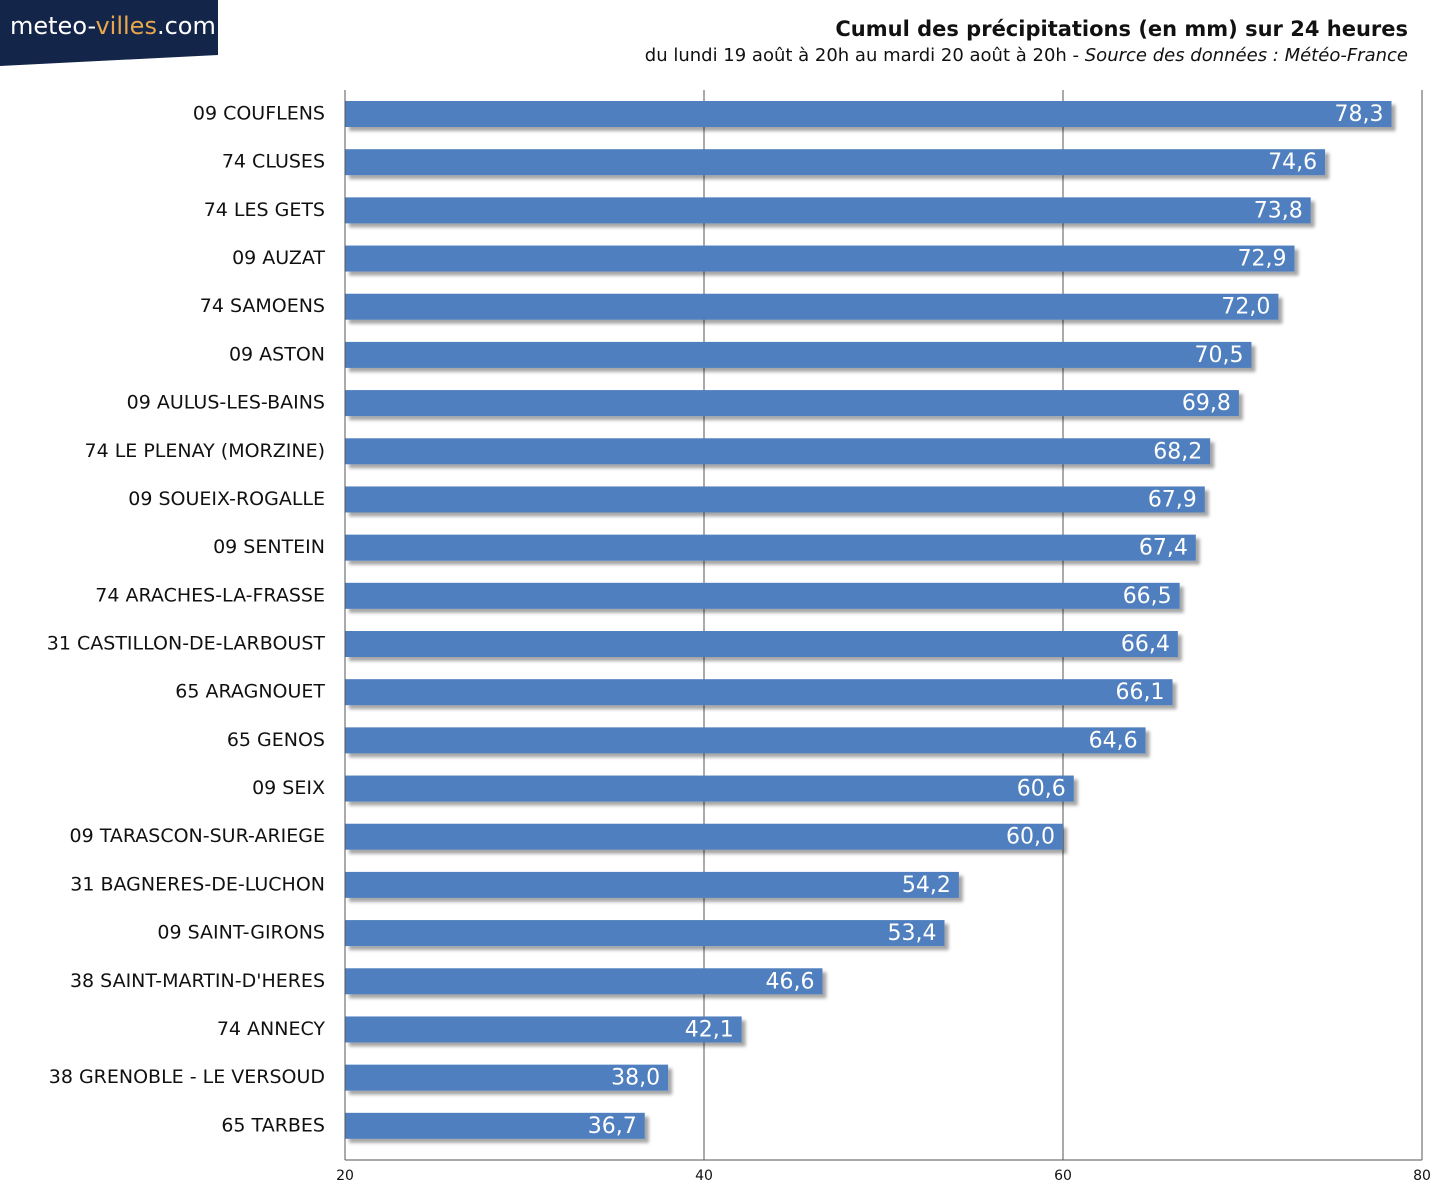  Describe the element at coordinates (1278, 210) in the screenshot. I see `value-label: 73,8` at that location.